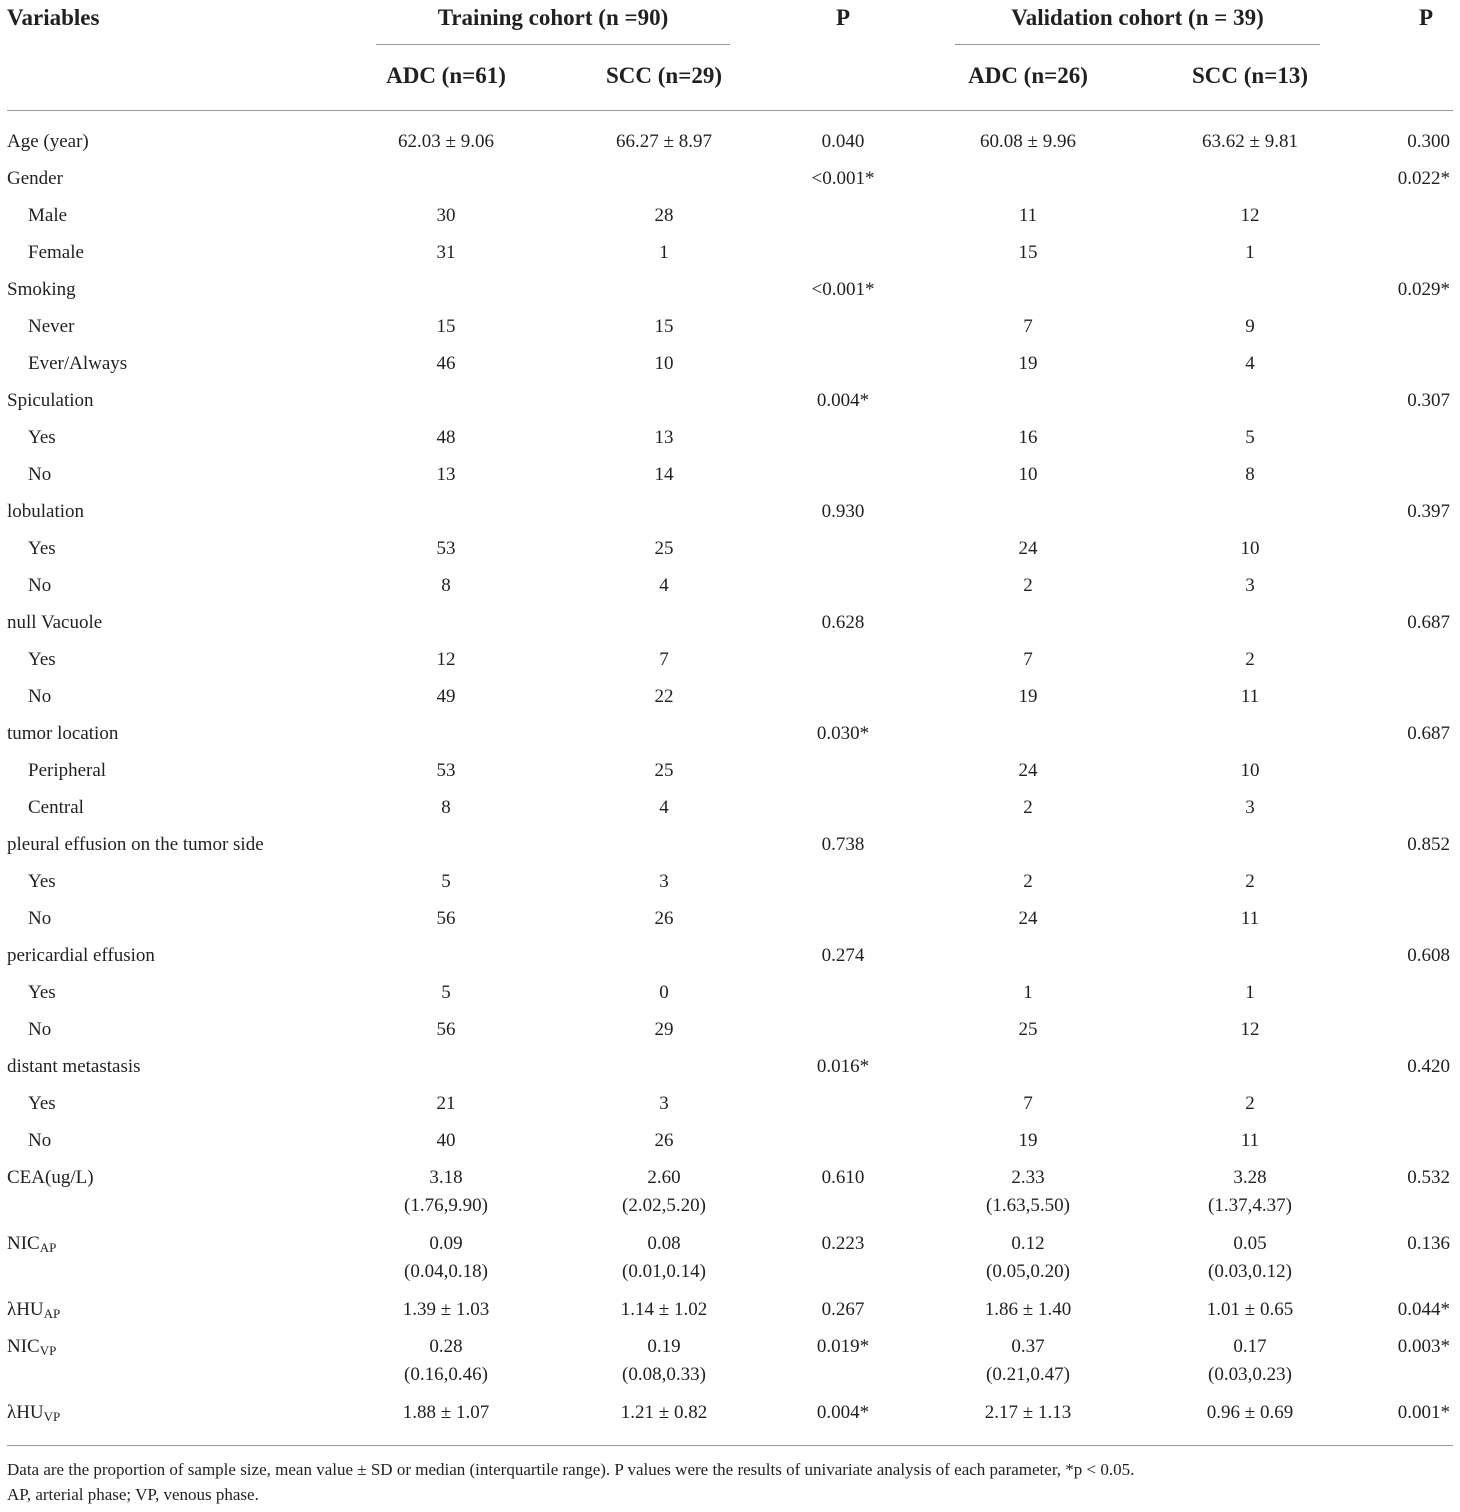  What do you see at coordinates (1137, 17) in the screenshot?
I see `header-validation-cohort: Validation cohort (n = 39)` at bounding box center [1137, 17].